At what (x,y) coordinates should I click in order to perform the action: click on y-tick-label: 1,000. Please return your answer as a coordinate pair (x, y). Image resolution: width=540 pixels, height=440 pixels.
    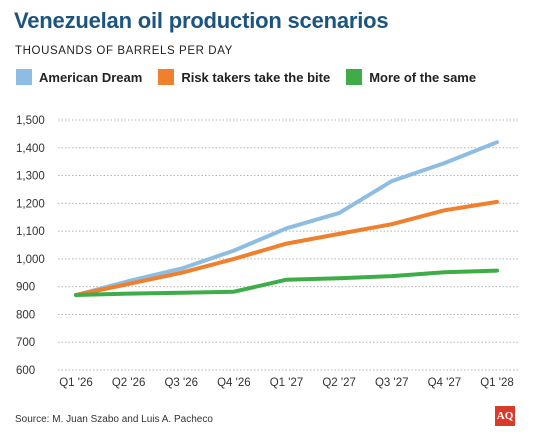
    Looking at the image, I should click on (30, 260).